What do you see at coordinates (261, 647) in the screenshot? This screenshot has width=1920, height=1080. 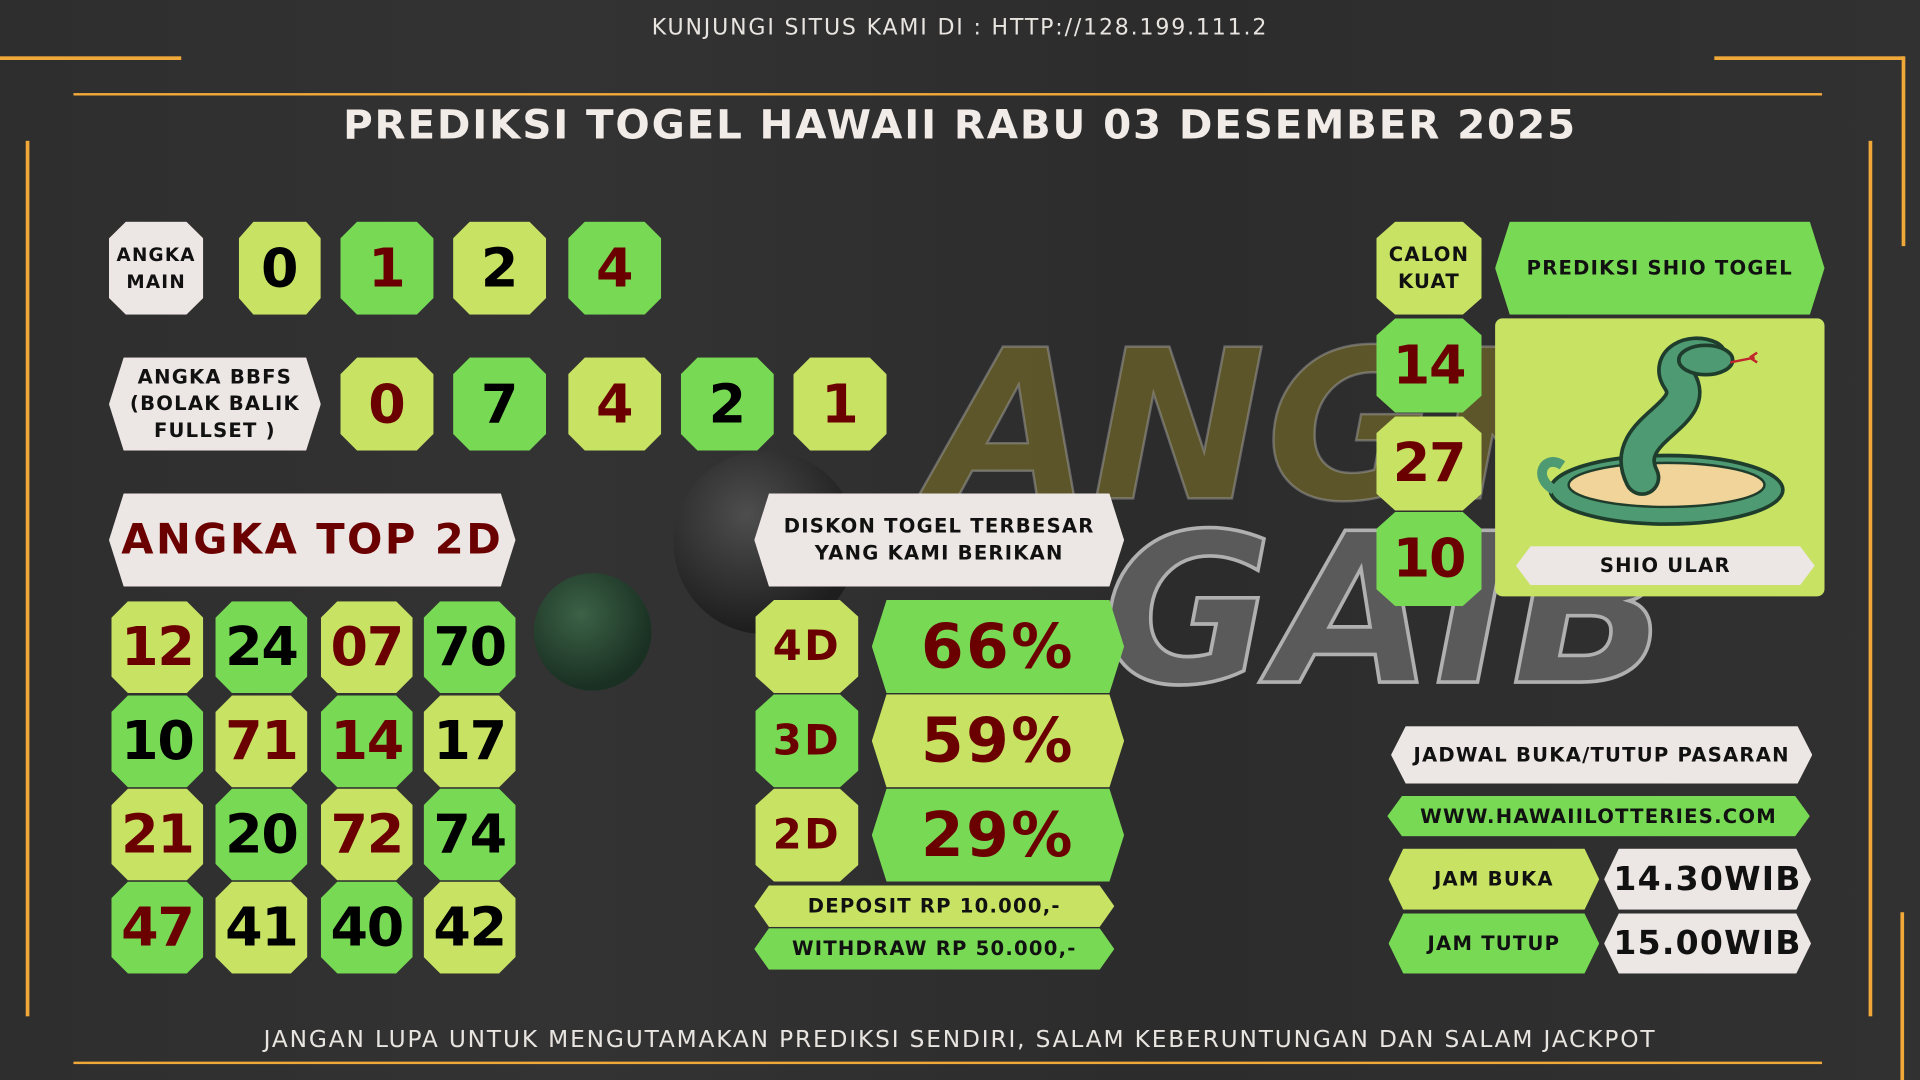 I see `top-2d-number: 24` at bounding box center [261, 647].